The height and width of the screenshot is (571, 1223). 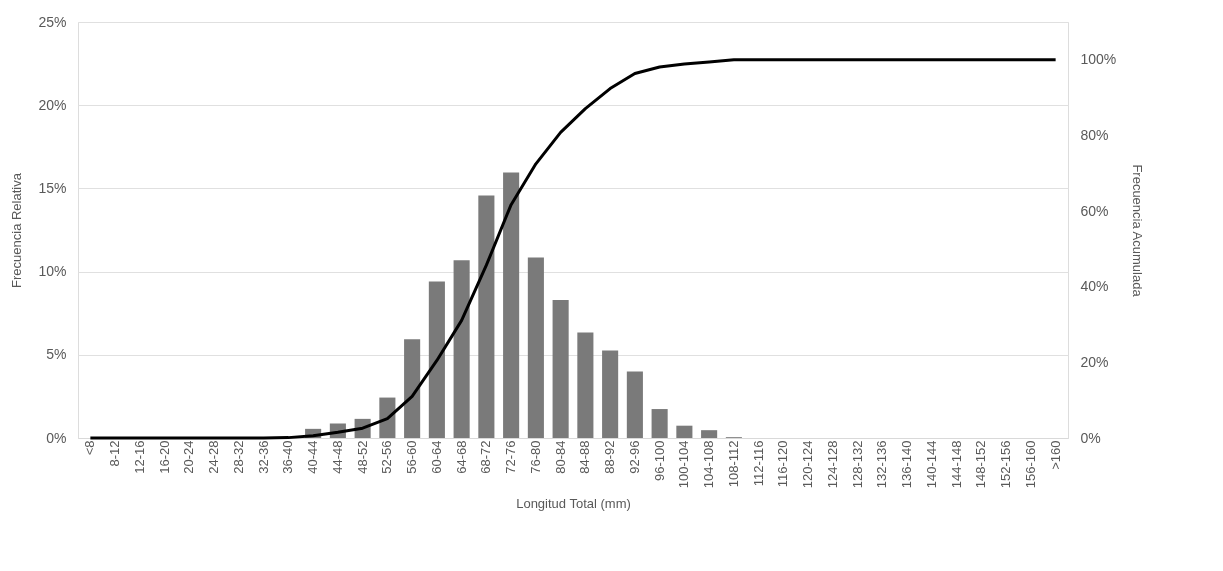 I want to click on y-tick-label: 20%, so click(x=52, y=104).